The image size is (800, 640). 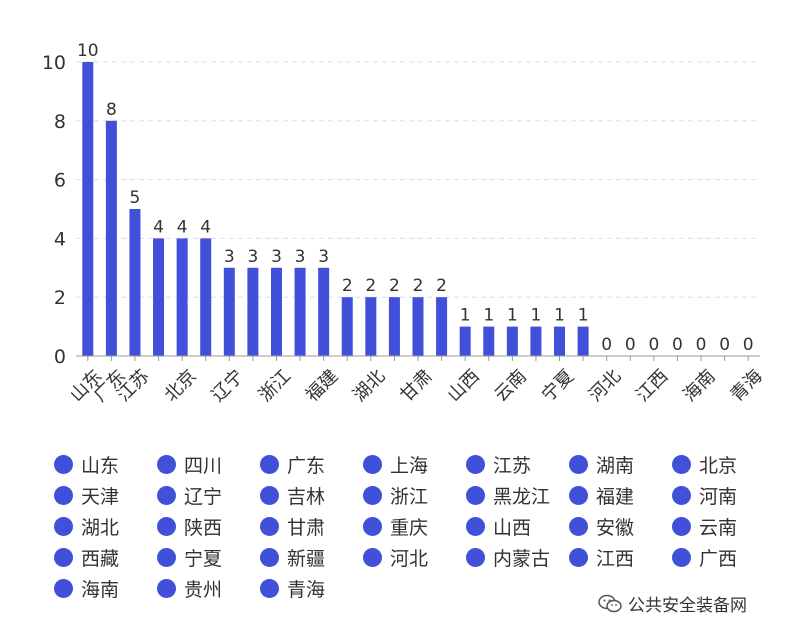 I want to click on legend-item: 福建, so click(x=620, y=495).